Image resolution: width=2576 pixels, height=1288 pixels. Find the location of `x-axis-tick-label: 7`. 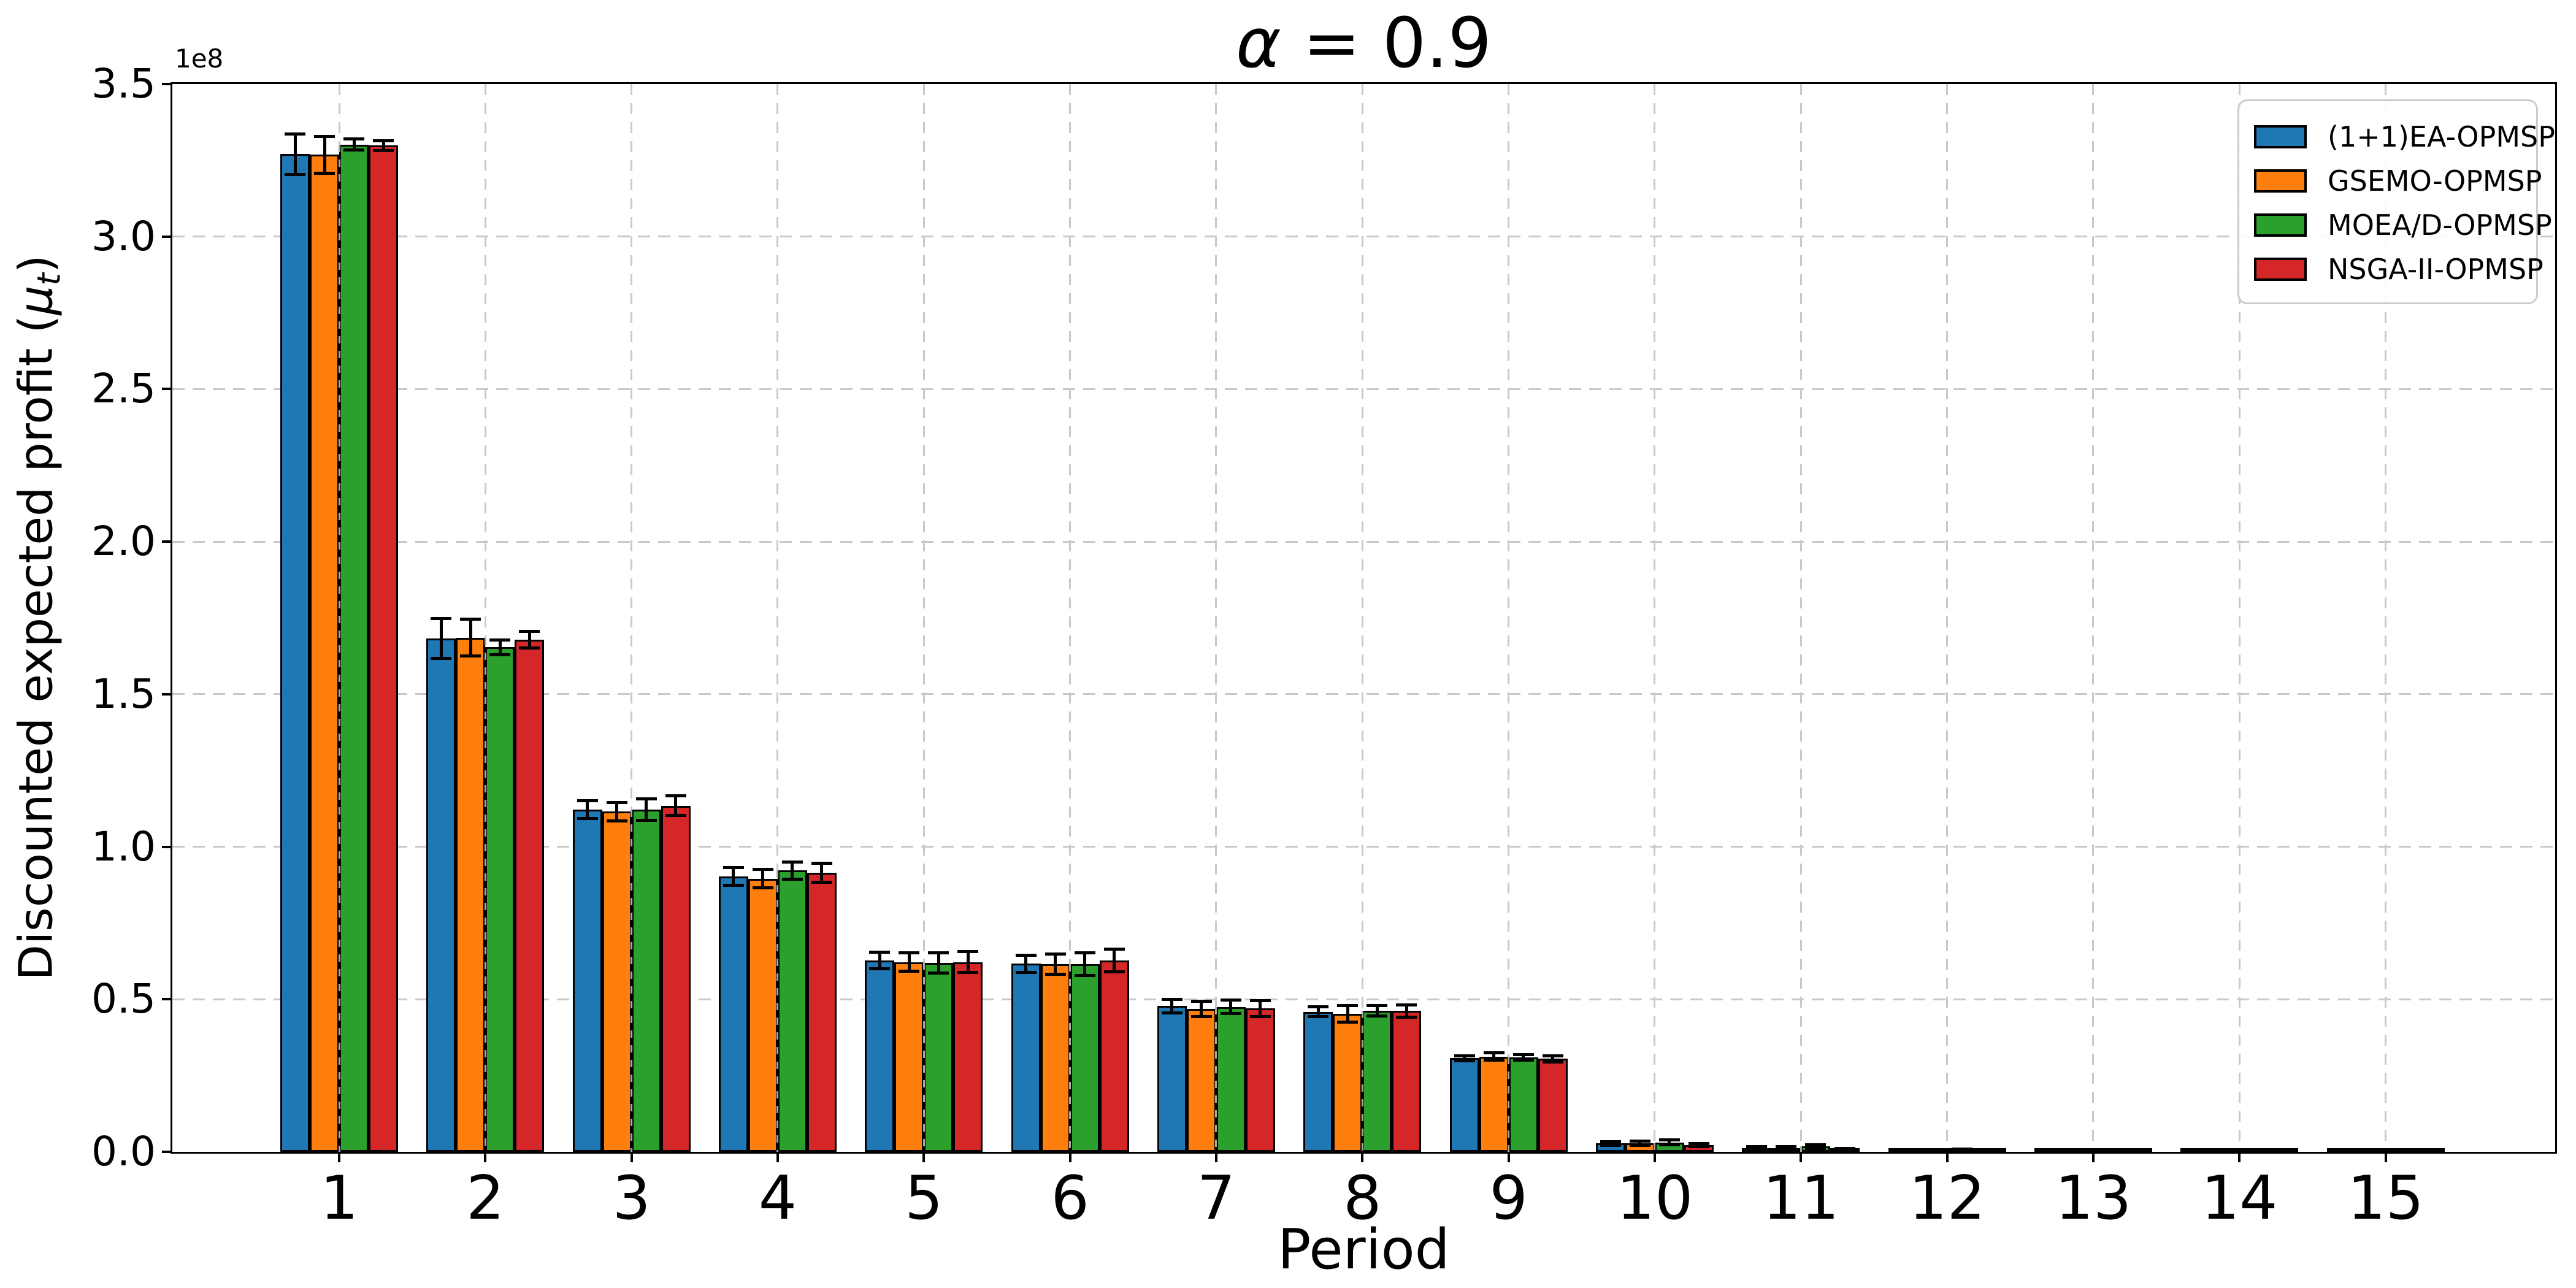

x-axis-tick-label: 7 is located at coordinates (1216, 1198).